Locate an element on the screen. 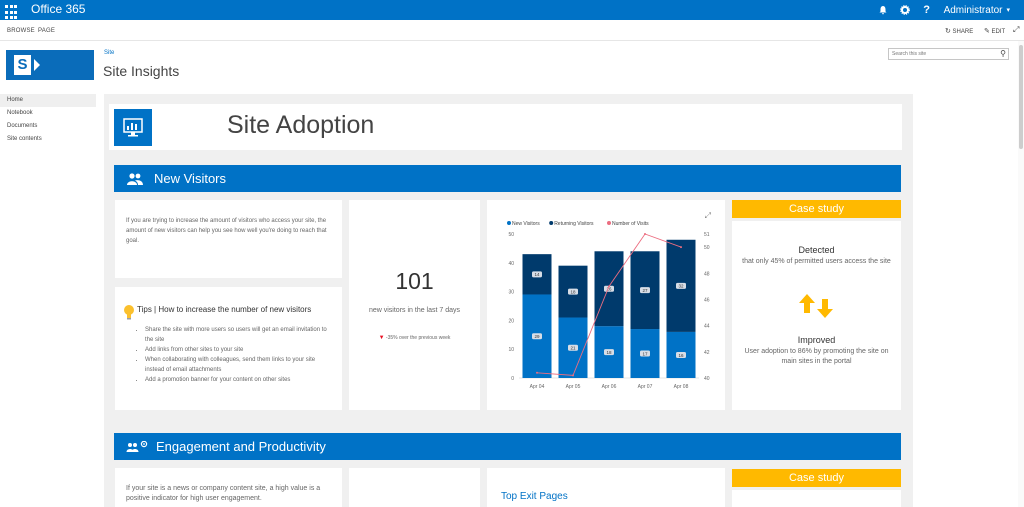 This screenshot has height=507, width=1024. breadcrumb: Site is located at coordinates (109, 53).